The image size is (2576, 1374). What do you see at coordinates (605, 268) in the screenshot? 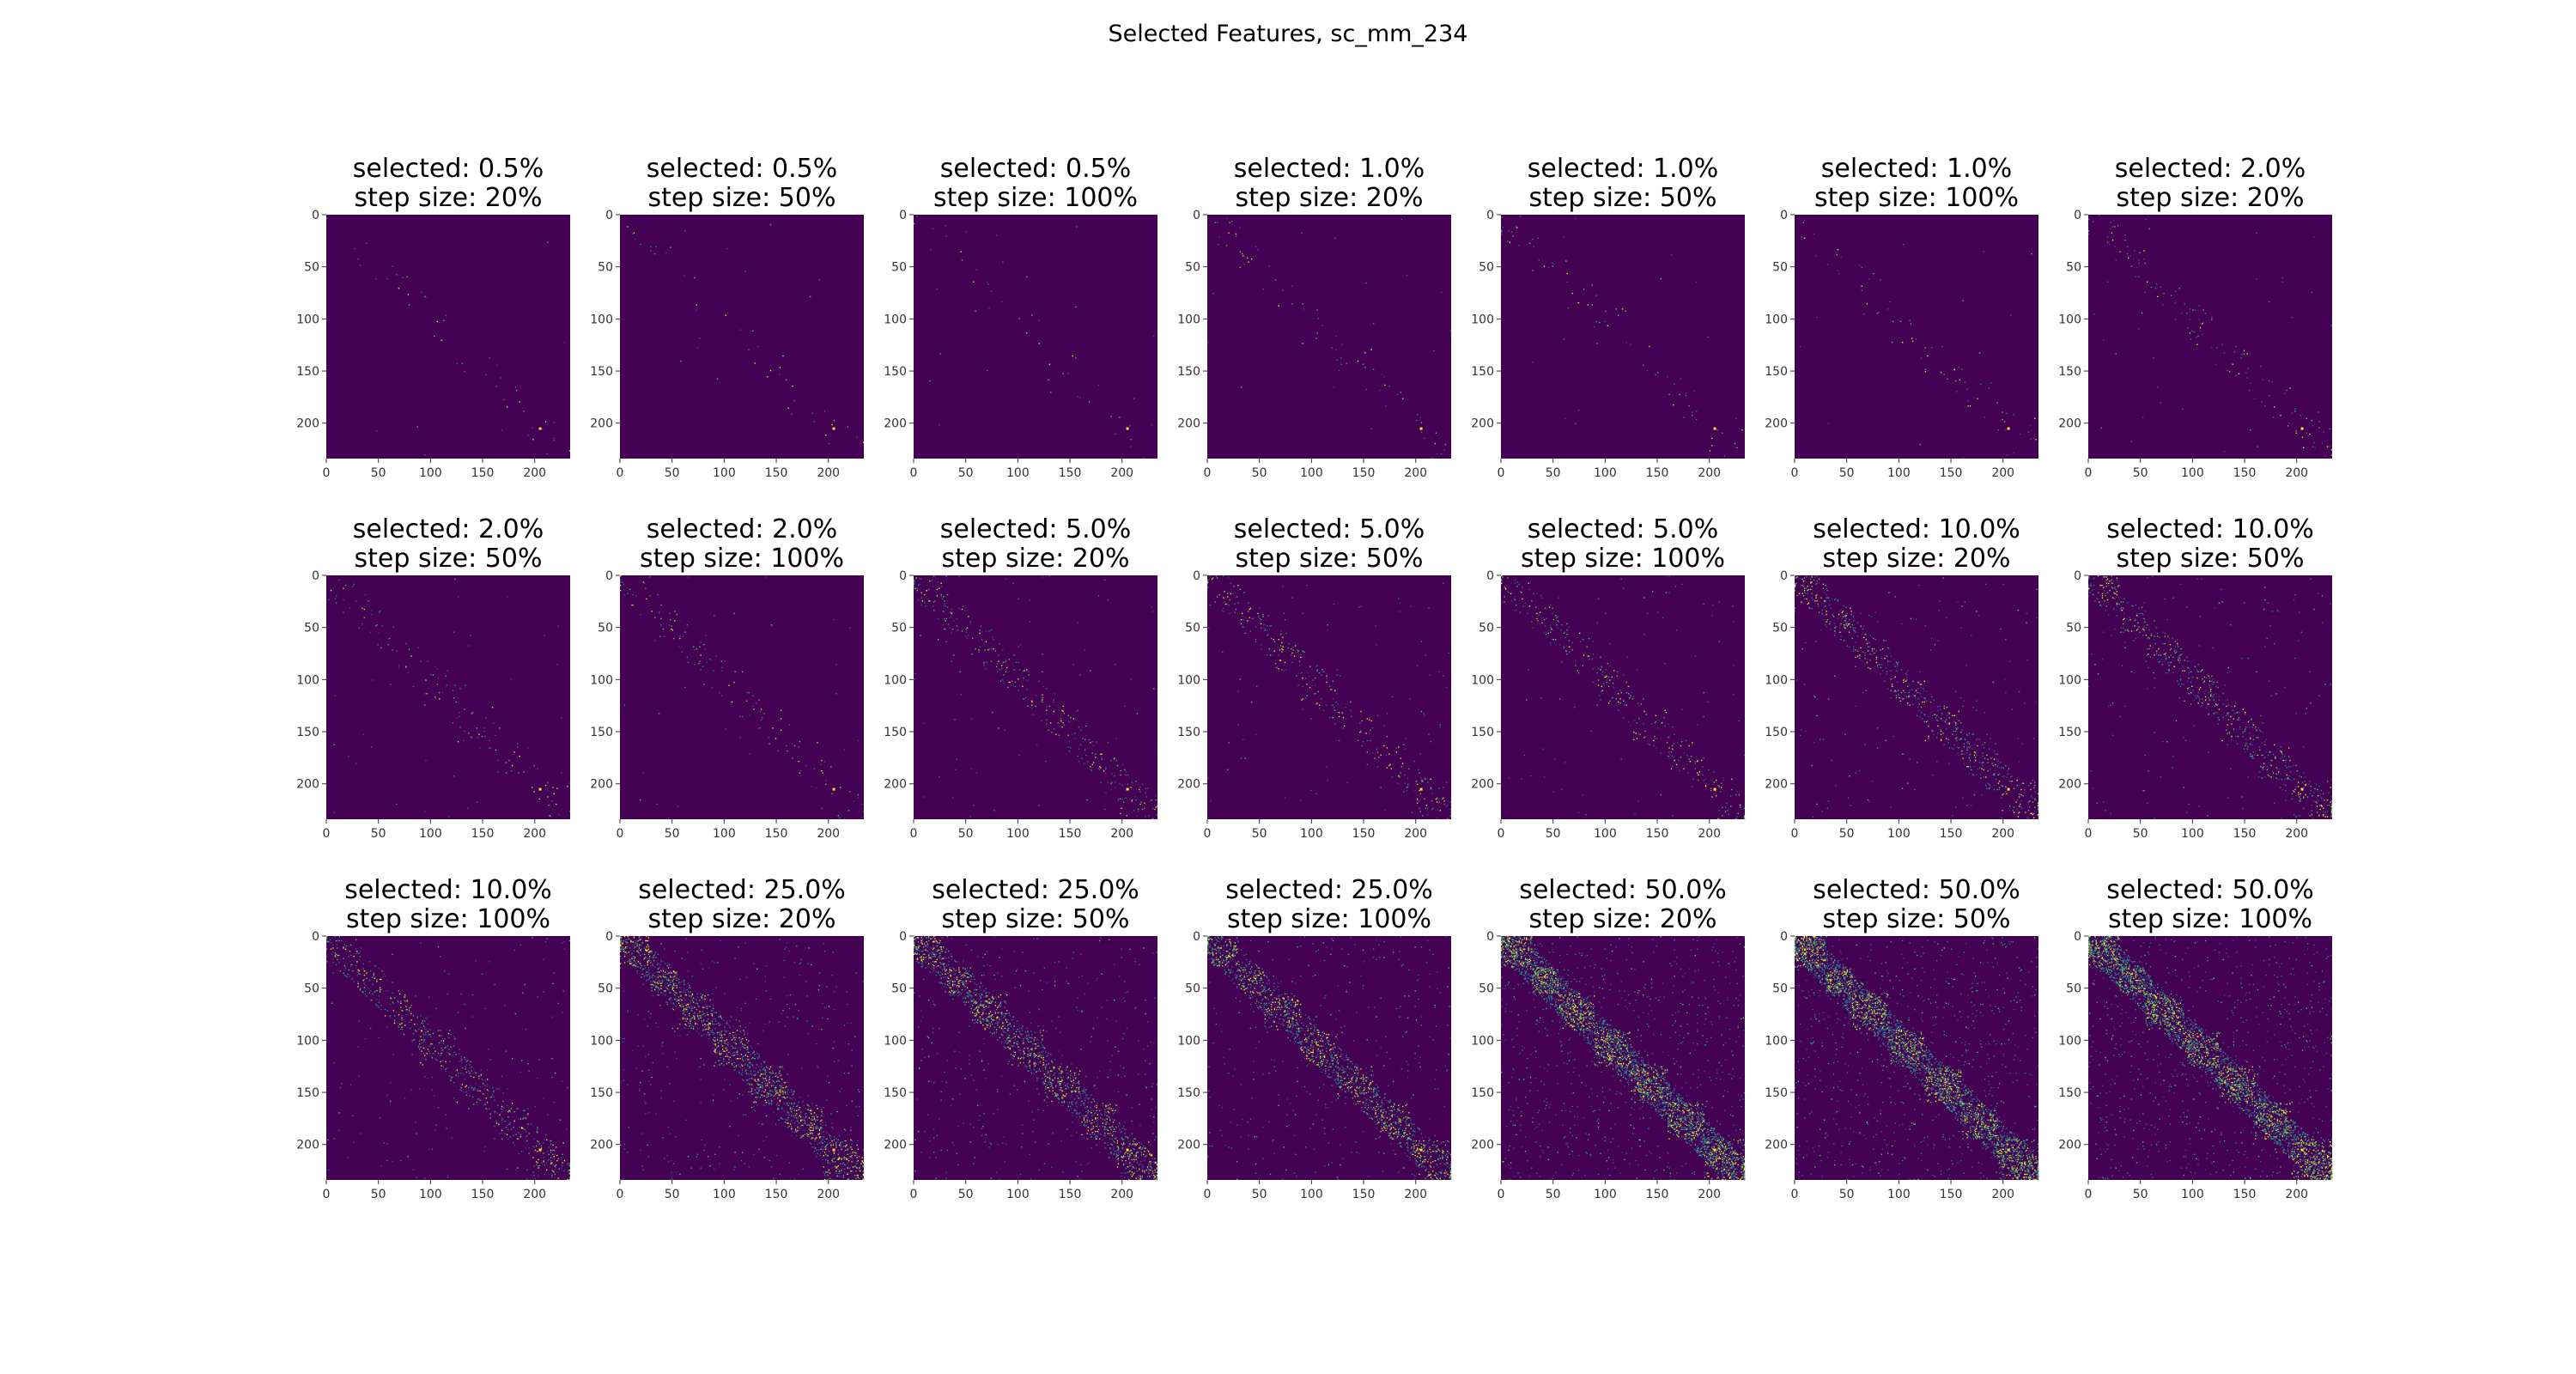
I see `y-tick-label: 50` at bounding box center [605, 268].